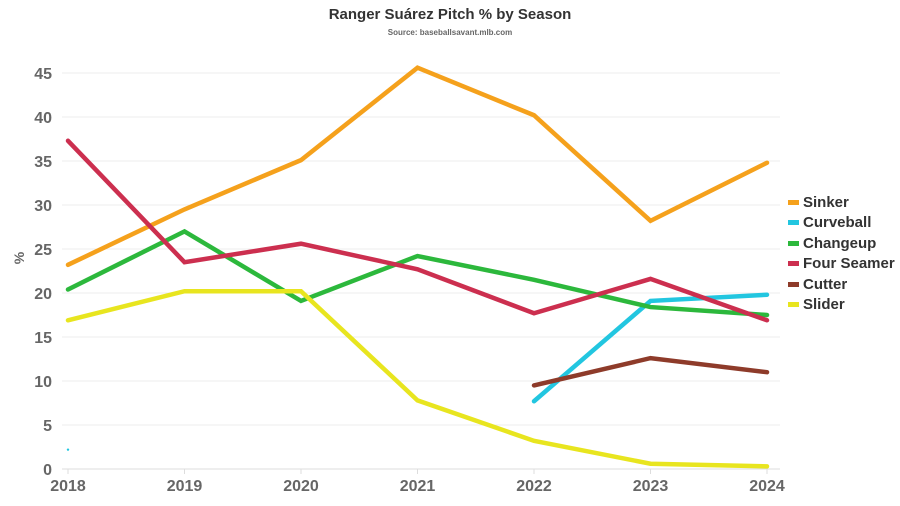 The image size is (900, 506). I want to click on y-tick-label: 10, so click(43, 382).